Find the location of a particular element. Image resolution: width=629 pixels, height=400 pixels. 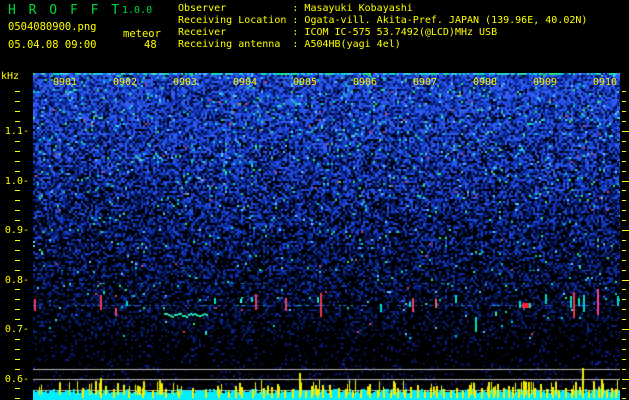

output-filename: 0504080900.png is located at coordinates (52, 27).